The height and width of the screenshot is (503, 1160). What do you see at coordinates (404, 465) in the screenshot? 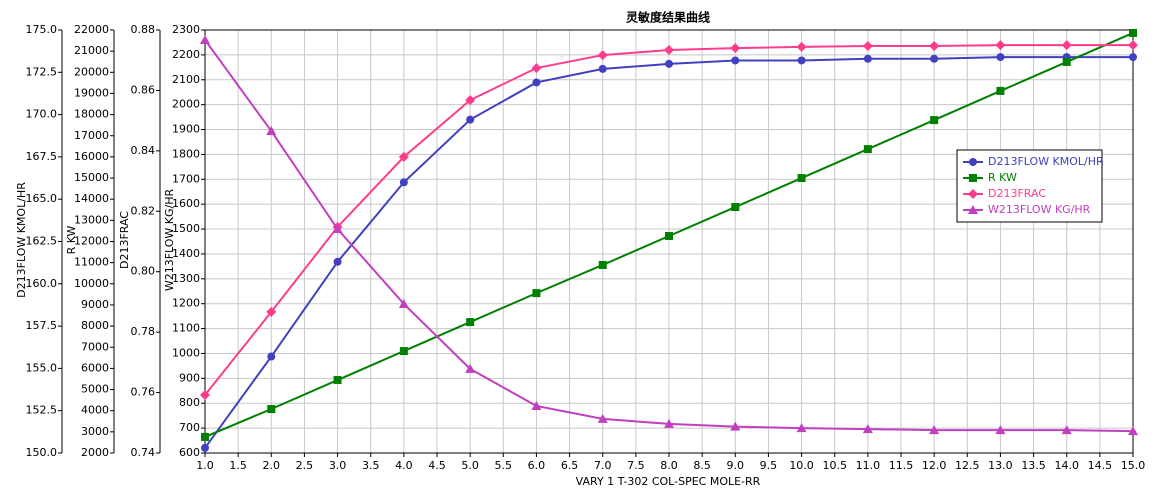
I see `x-tick-label: 4.0` at bounding box center [404, 465].